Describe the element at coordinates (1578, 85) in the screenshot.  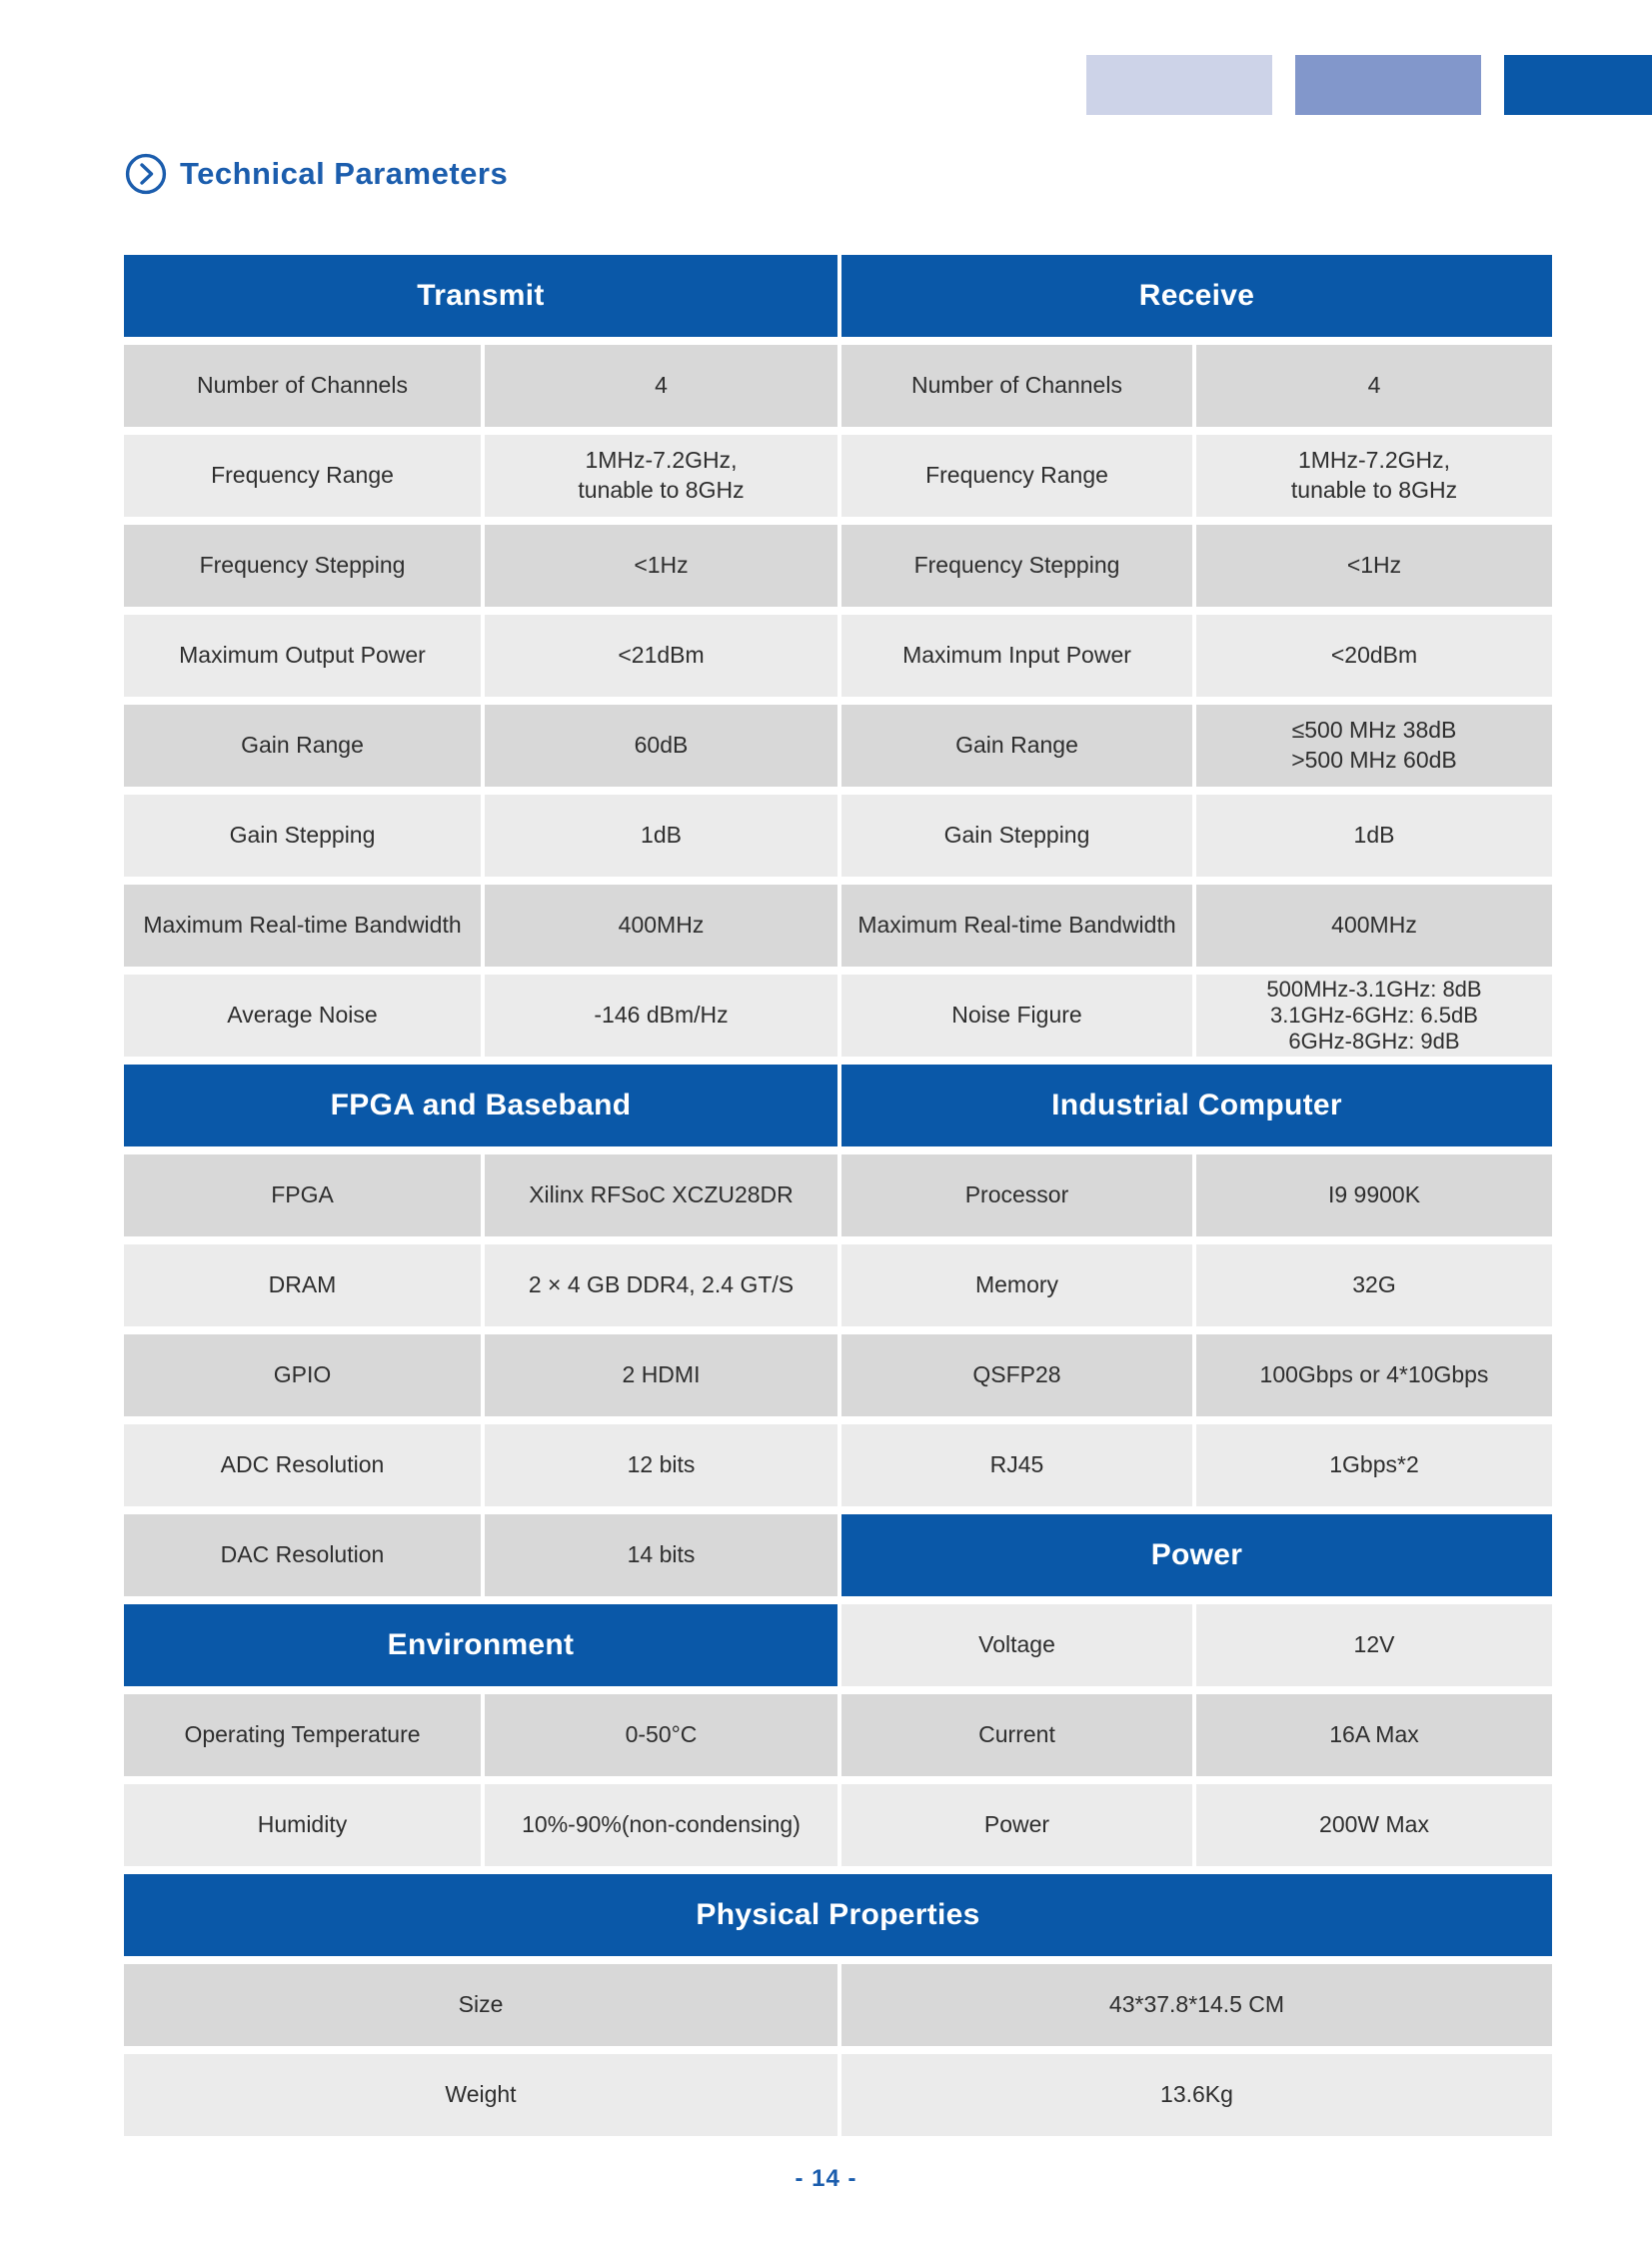
I see `decor-square-dark` at that location.